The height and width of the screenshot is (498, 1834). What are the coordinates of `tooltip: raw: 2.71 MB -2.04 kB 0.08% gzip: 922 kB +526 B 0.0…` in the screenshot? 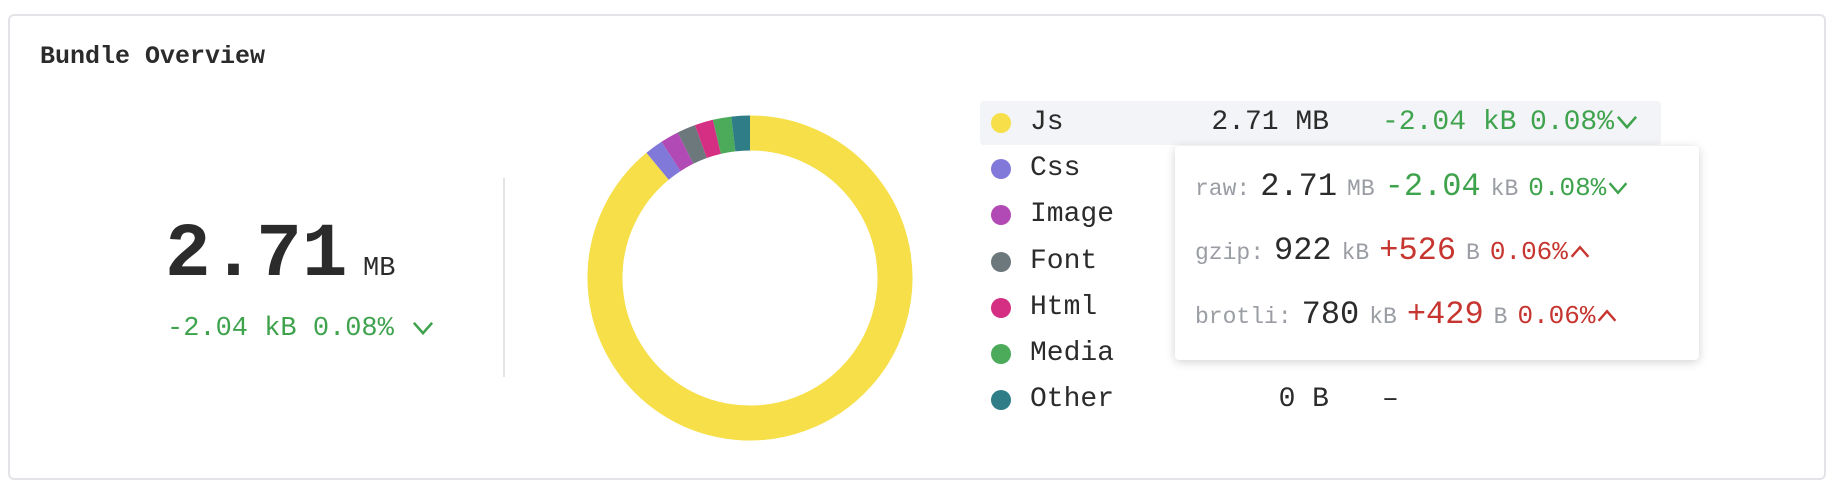 It's located at (1437, 253).